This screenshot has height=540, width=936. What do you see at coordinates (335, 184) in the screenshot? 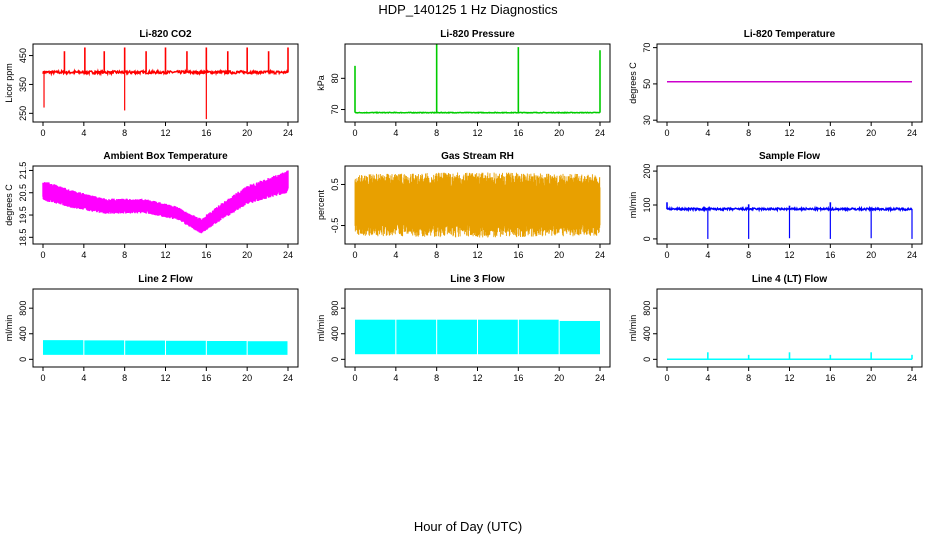
I see `y-tick-label: 0.5` at bounding box center [335, 184].